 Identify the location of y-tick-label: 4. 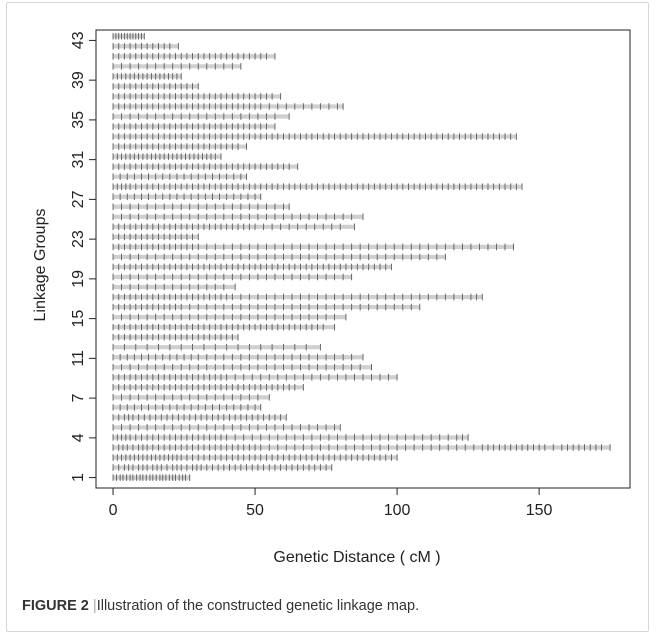
(78, 437).